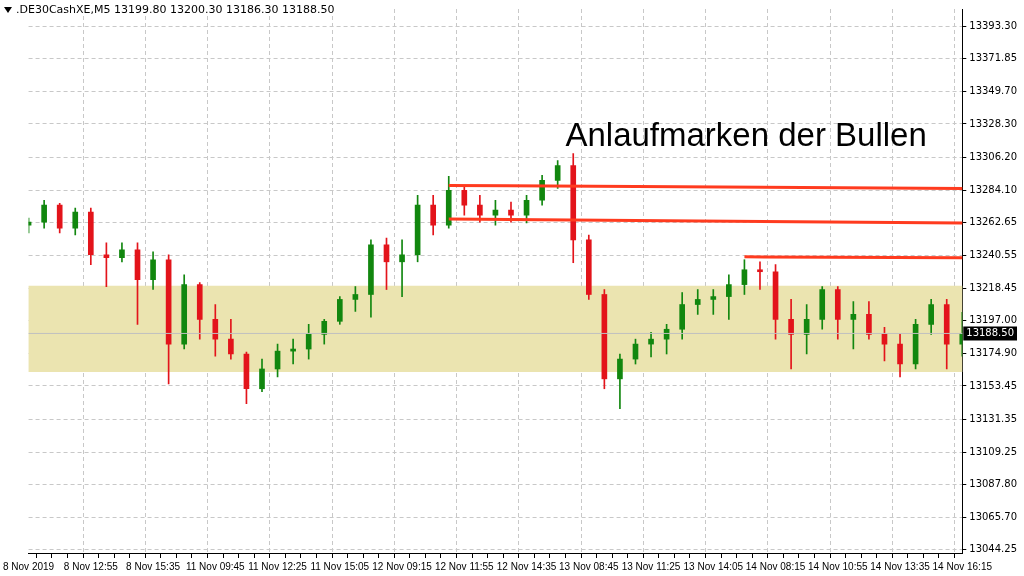 The image size is (1024, 576). Describe the element at coordinates (993, 288) in the screenshot. I see `y-tick-label: 13218.45` at that location.